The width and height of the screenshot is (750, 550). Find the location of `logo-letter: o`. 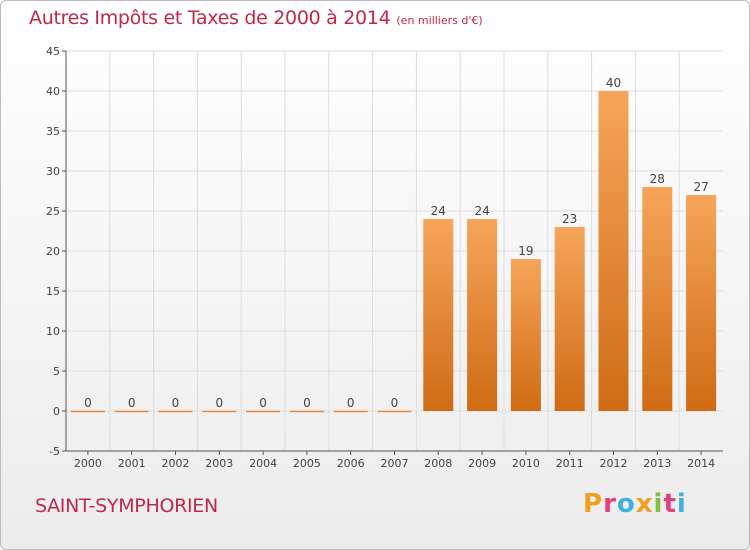

logo-letter: o is located at coordinates (626, 504).